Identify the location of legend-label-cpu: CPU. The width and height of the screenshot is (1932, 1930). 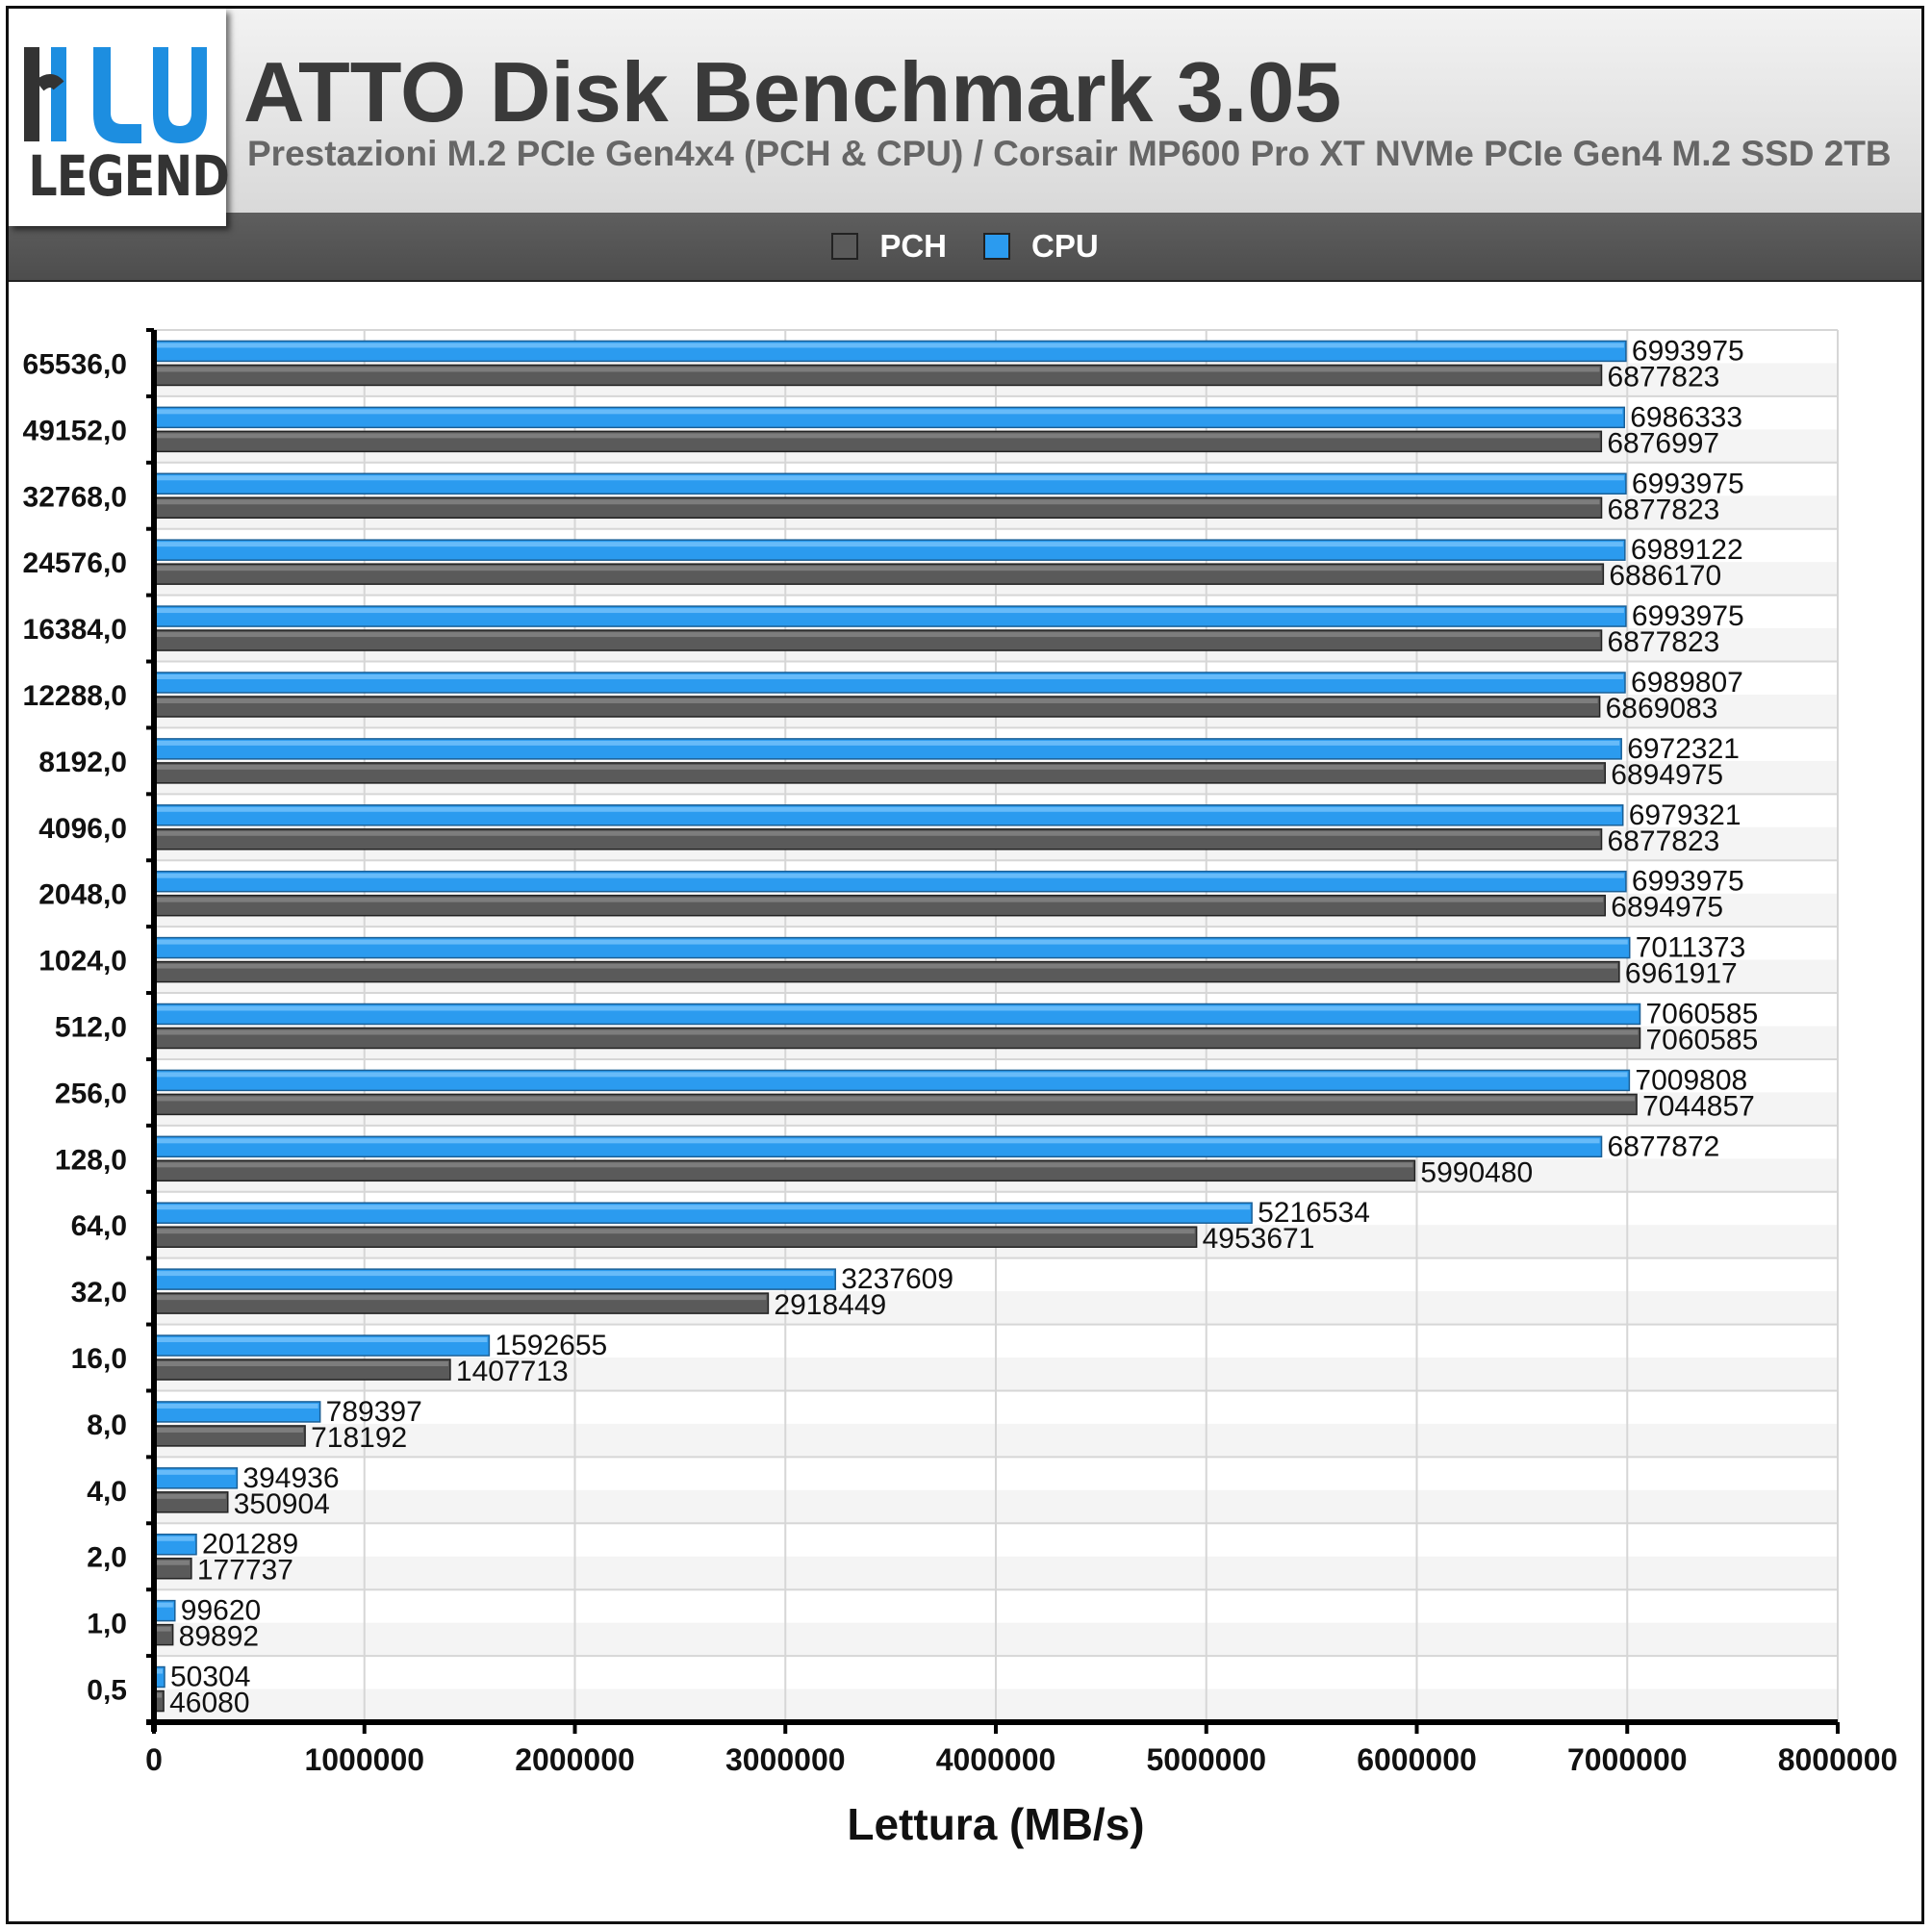
(1065, 246).